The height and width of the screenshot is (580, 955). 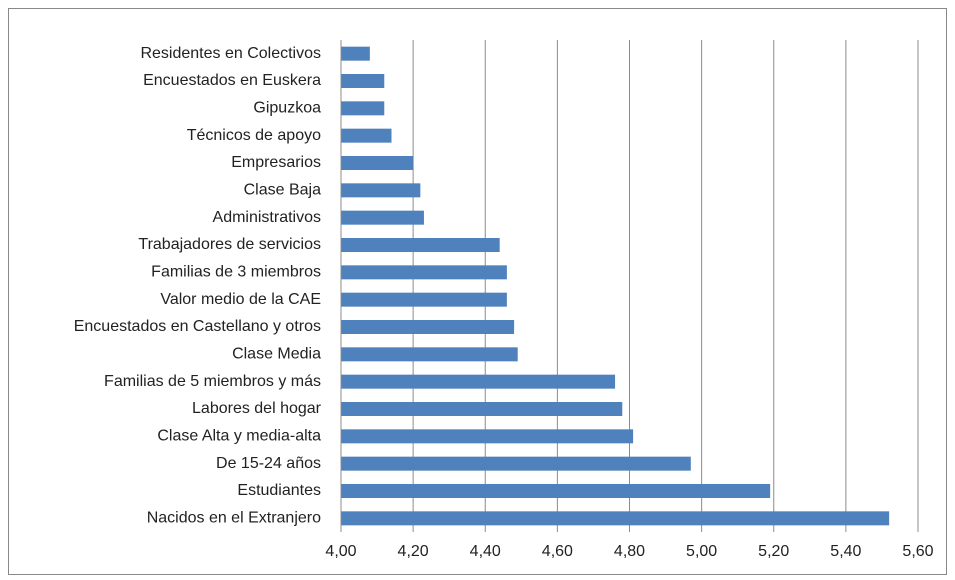 I want to click on y-tick-label: Encuestados en Castellano y otros, so click(x=197, y=326).